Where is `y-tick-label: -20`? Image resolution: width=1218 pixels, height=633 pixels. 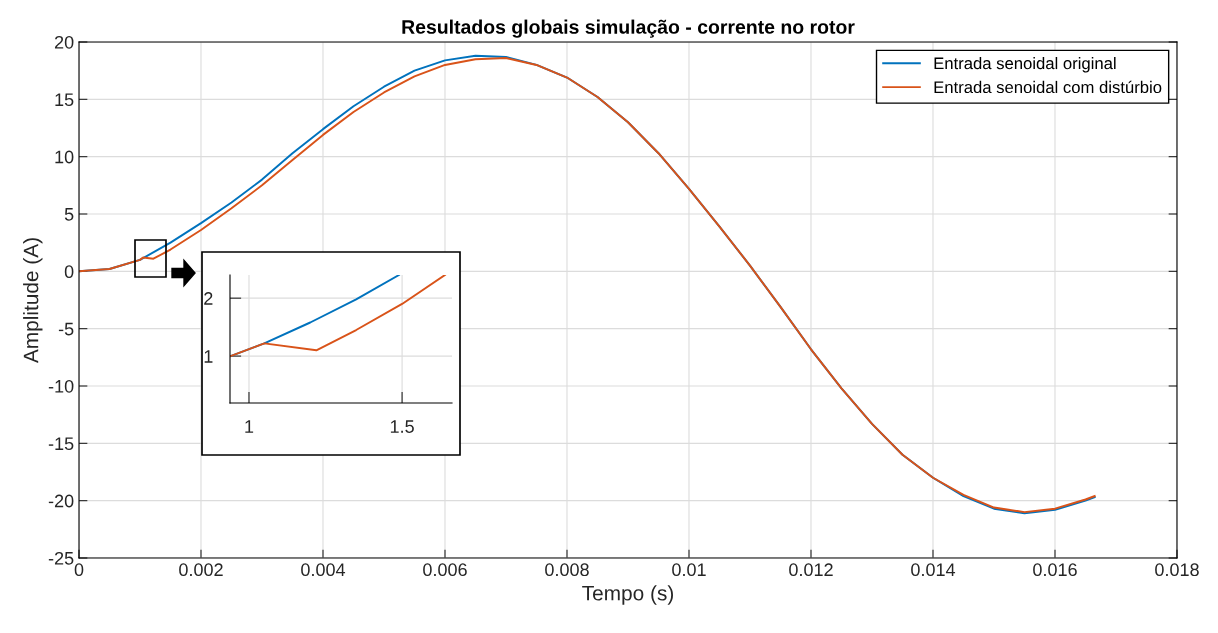 y-tick-label: -20 is located at coordinates (61, 501).